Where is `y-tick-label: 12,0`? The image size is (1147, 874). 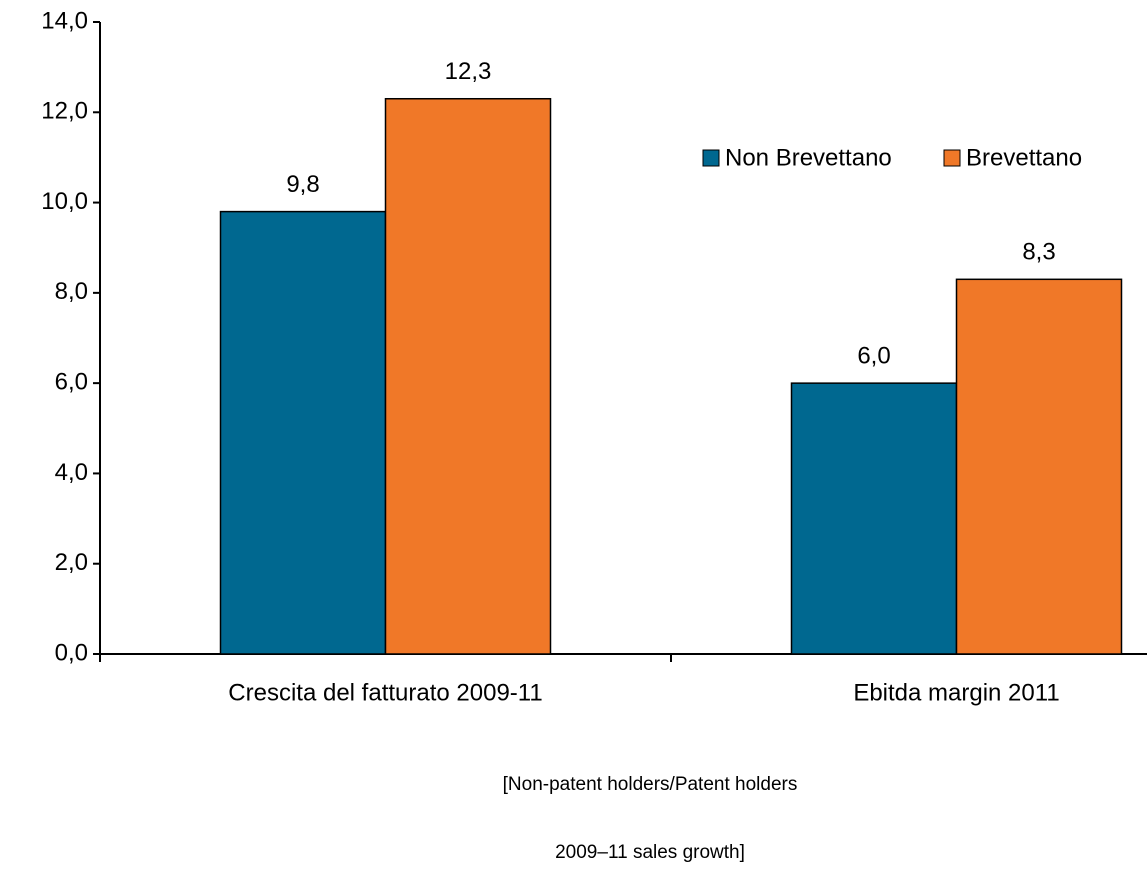 y-tick-label: 12,0 is located at coordinates (64, 111).